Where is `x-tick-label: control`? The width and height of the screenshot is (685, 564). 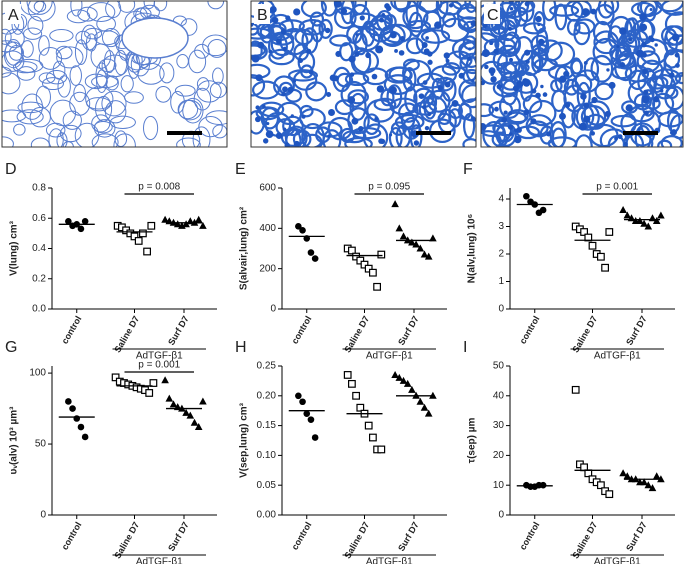 x-tick-label: control is located at coordinates (72, 535).